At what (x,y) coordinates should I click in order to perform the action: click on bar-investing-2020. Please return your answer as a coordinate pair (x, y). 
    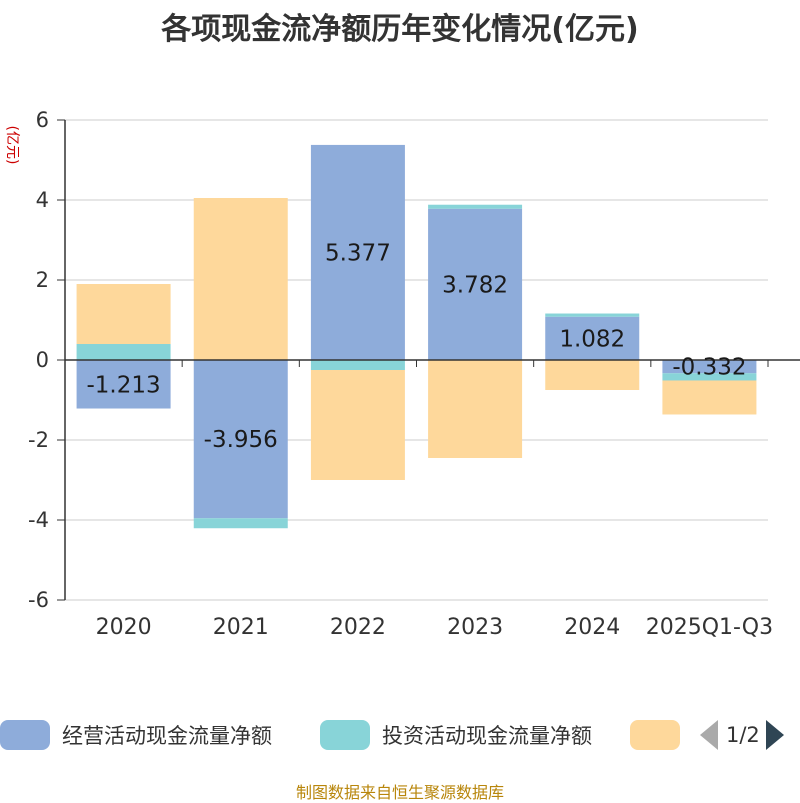
    Looking at the image, I should click on (123, 352).